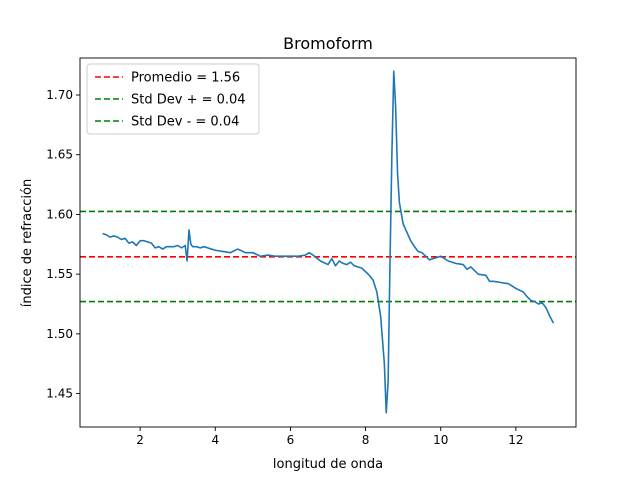  What do you see at coordinates (140, 440) in the screenshot?
I see `x-tick-label: 2` at bounding box center [140, 440].